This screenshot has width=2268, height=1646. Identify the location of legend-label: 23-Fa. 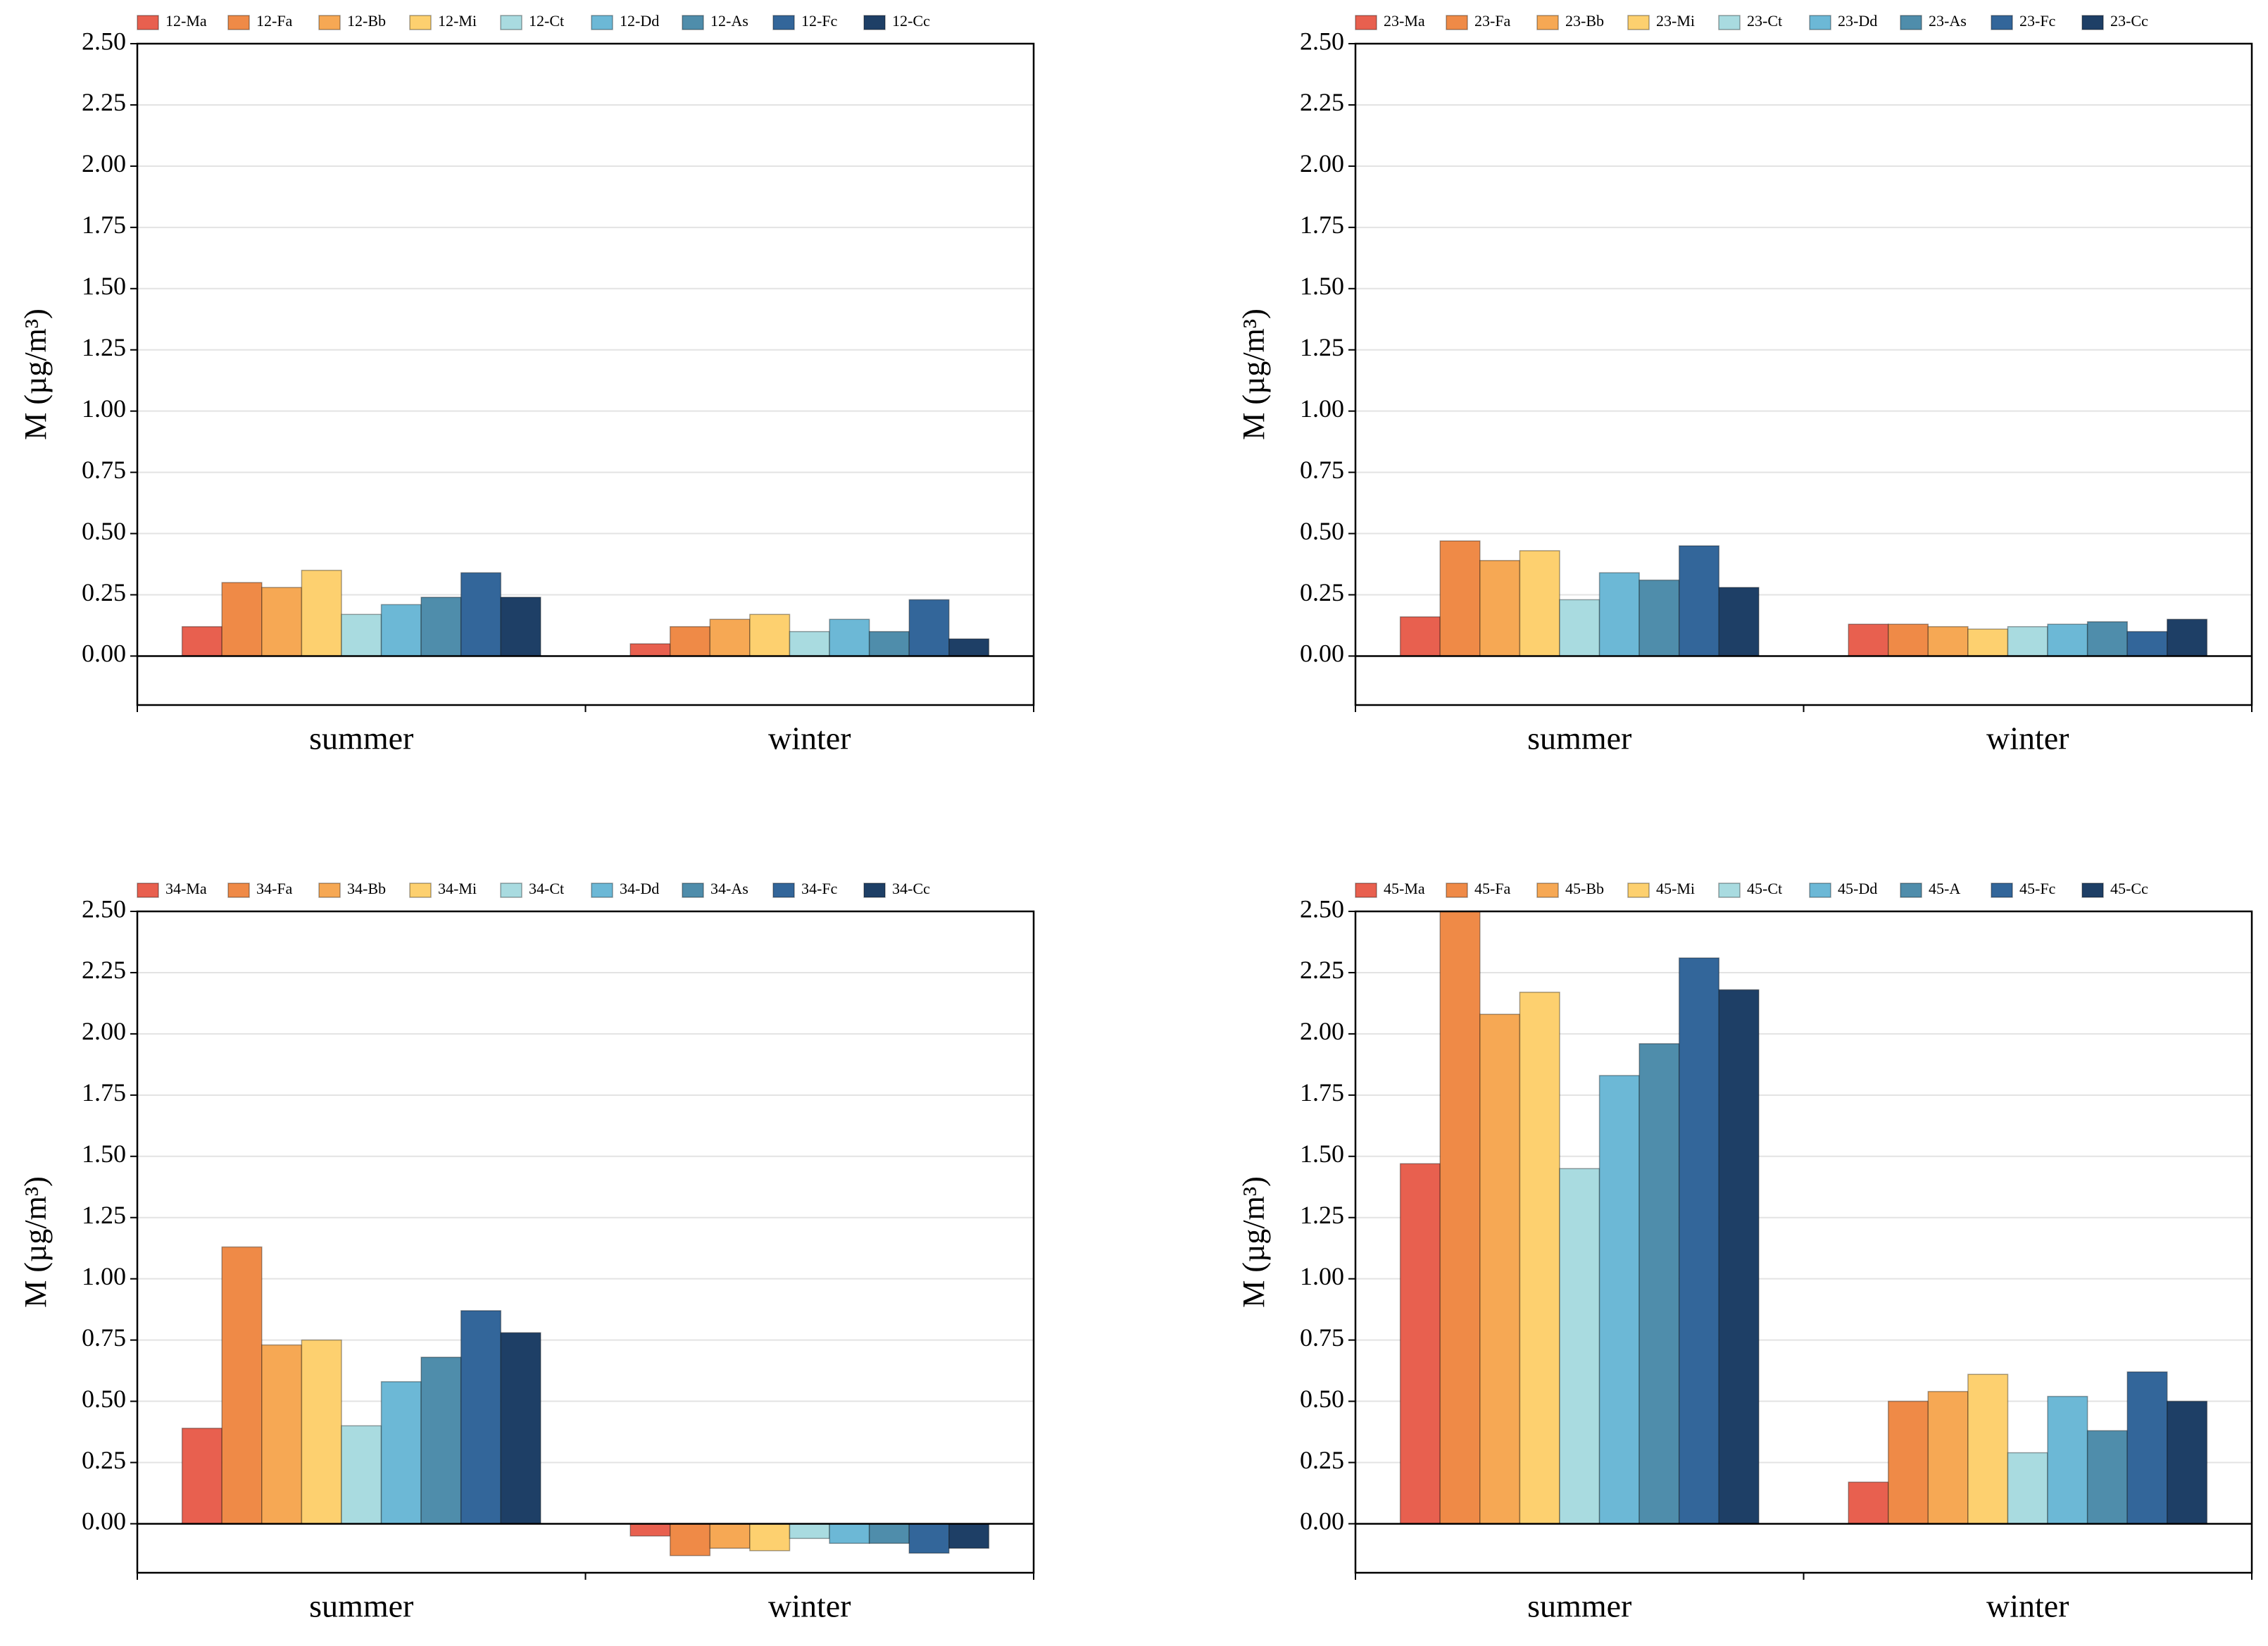
(1492, 21).